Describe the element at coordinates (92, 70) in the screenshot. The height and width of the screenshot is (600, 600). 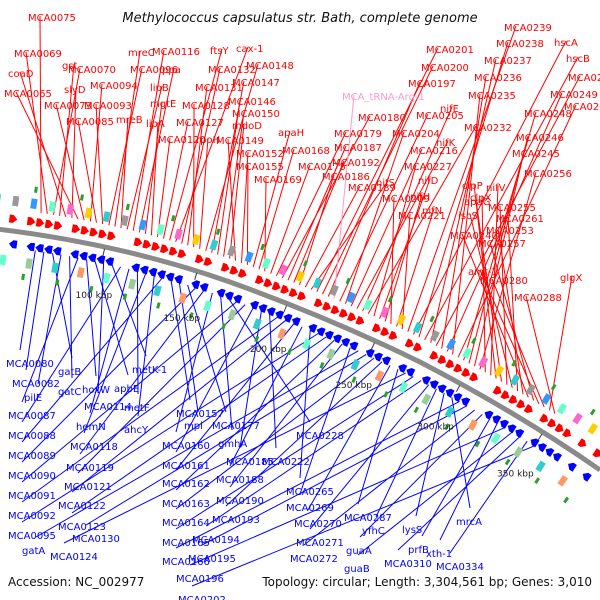
I see `forward-gene-label: MCA0070` at that location.